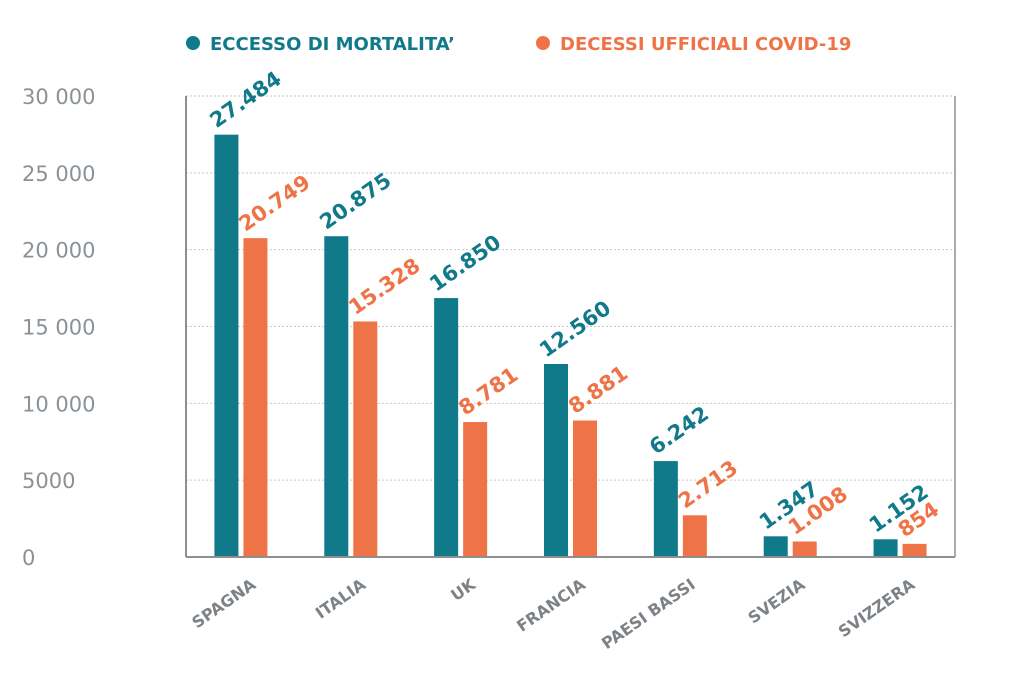 Image resolution: width=1024 pixels, height=691 pixels. What do you see at coordinates (246, 100) in the screenshot?
I see `data-label: 27.484` at bounding box center [246, 100].